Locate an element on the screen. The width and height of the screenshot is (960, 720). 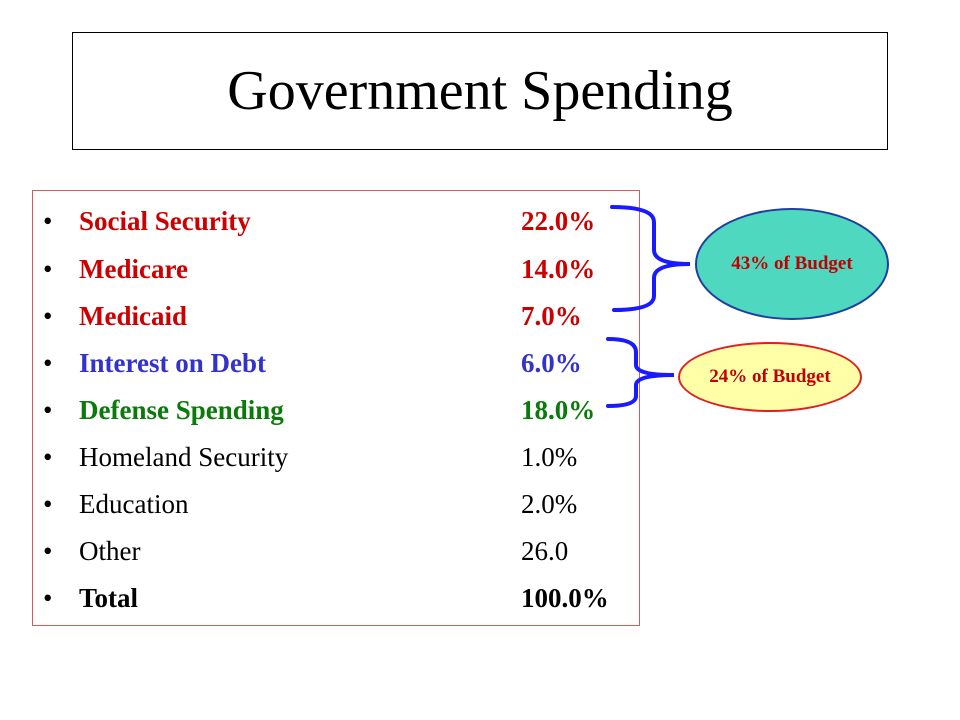
item-value: 22.0% is located at coordinates (558, 221).